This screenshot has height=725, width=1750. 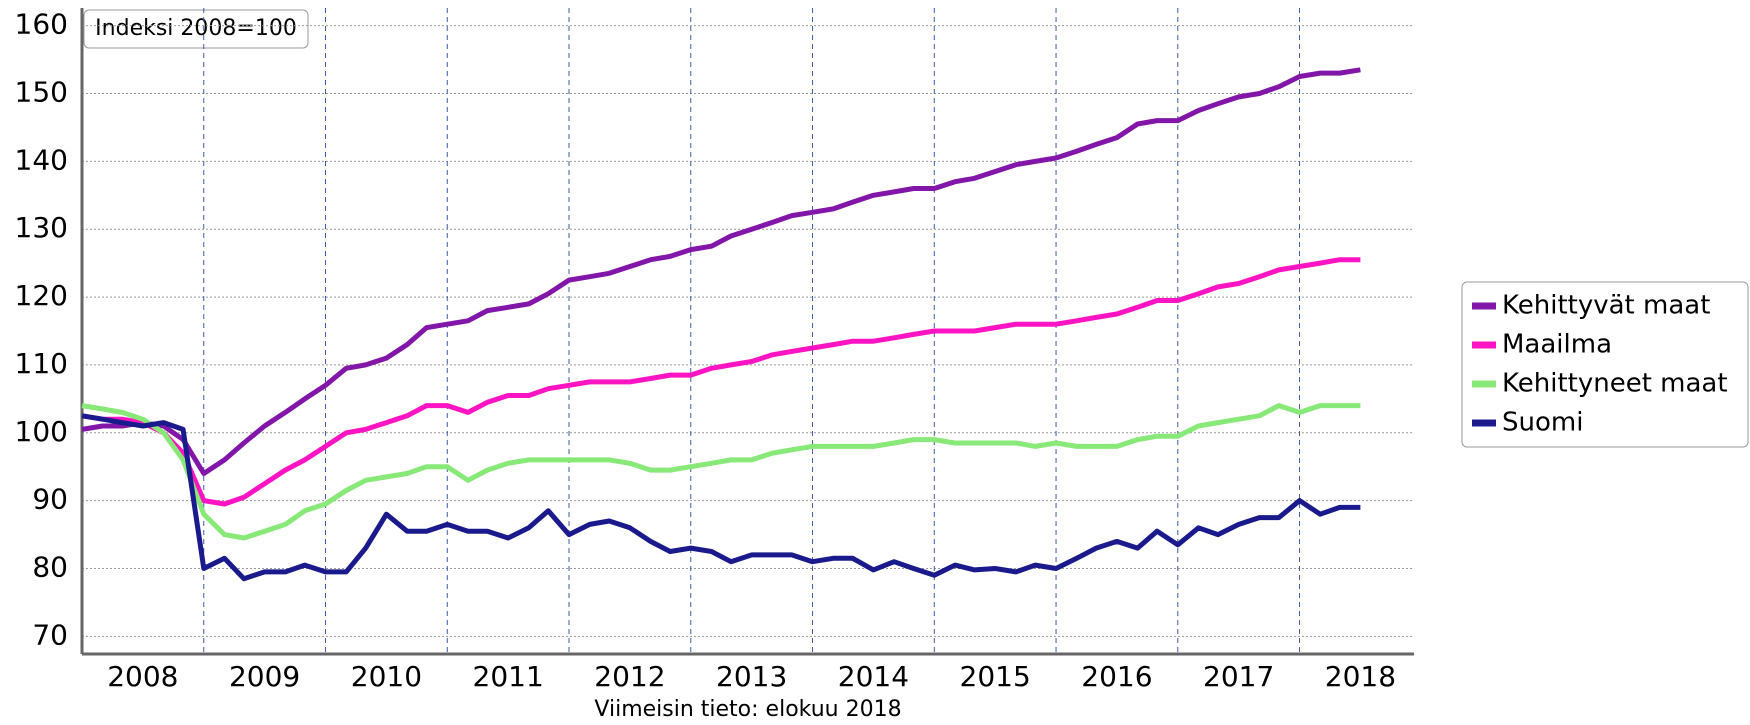 What do you see at coordinates (41, 431) in the screenshot?
I see `y-tick-label: 100` at bounding box center [41, 431].